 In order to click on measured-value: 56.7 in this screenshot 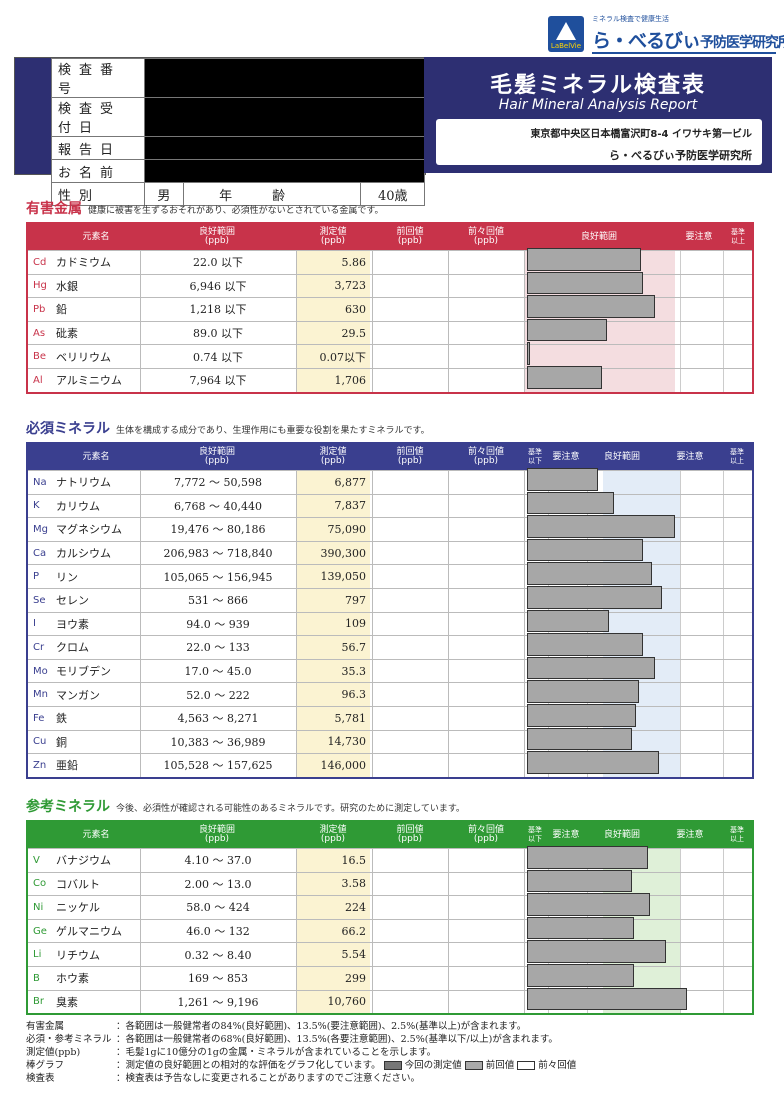, I will do `click(333, 647)`.